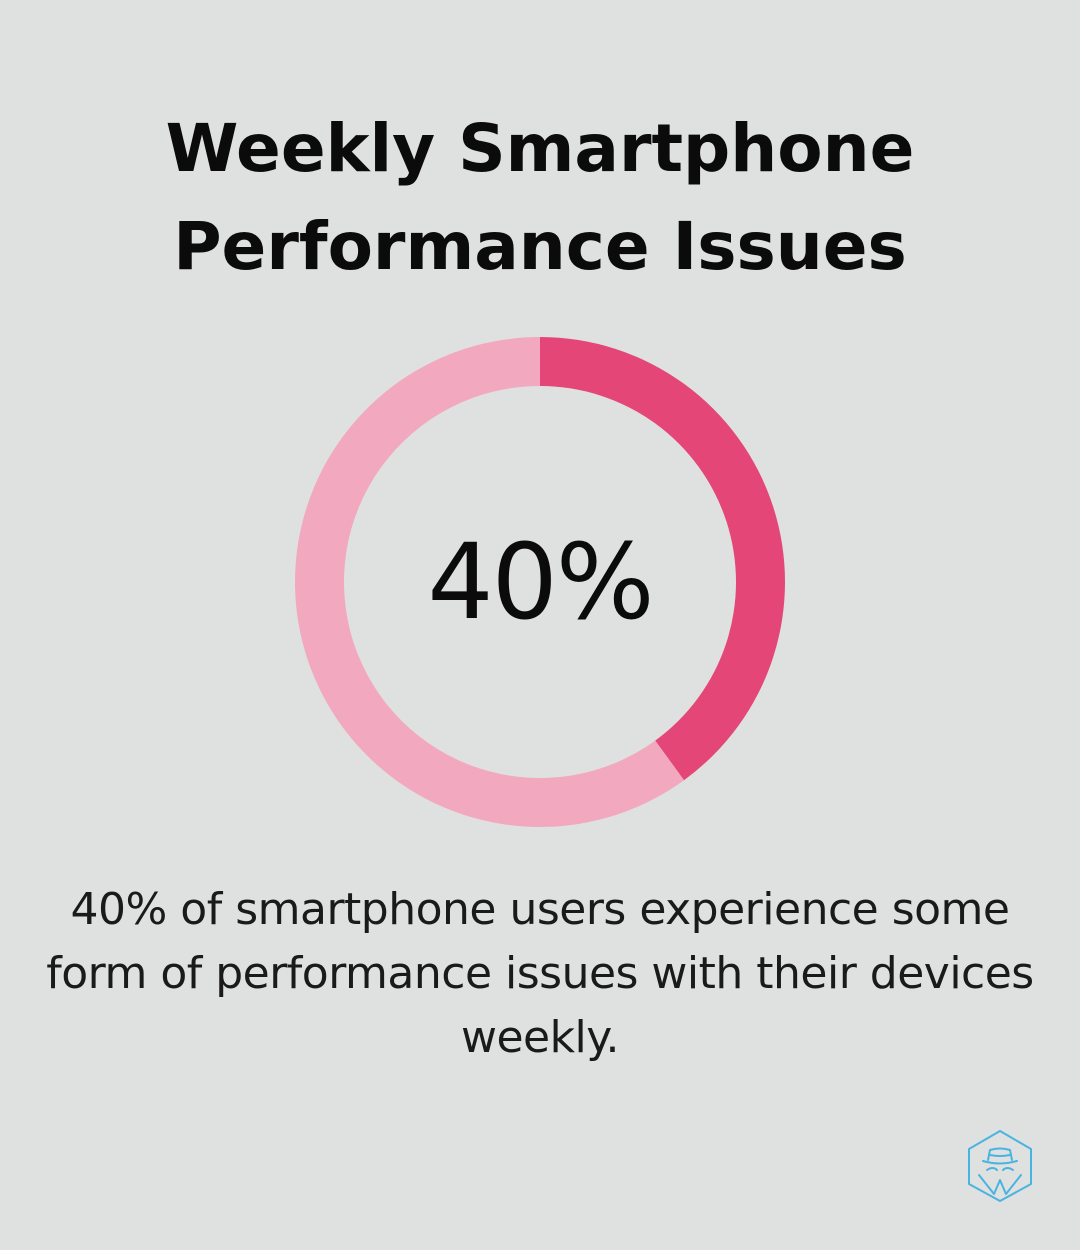 The image size is (1080, 1250). Describe the element at coordinates (540, 246) in the screenshot. I see `title-line-2: Performance Issues` at that location.